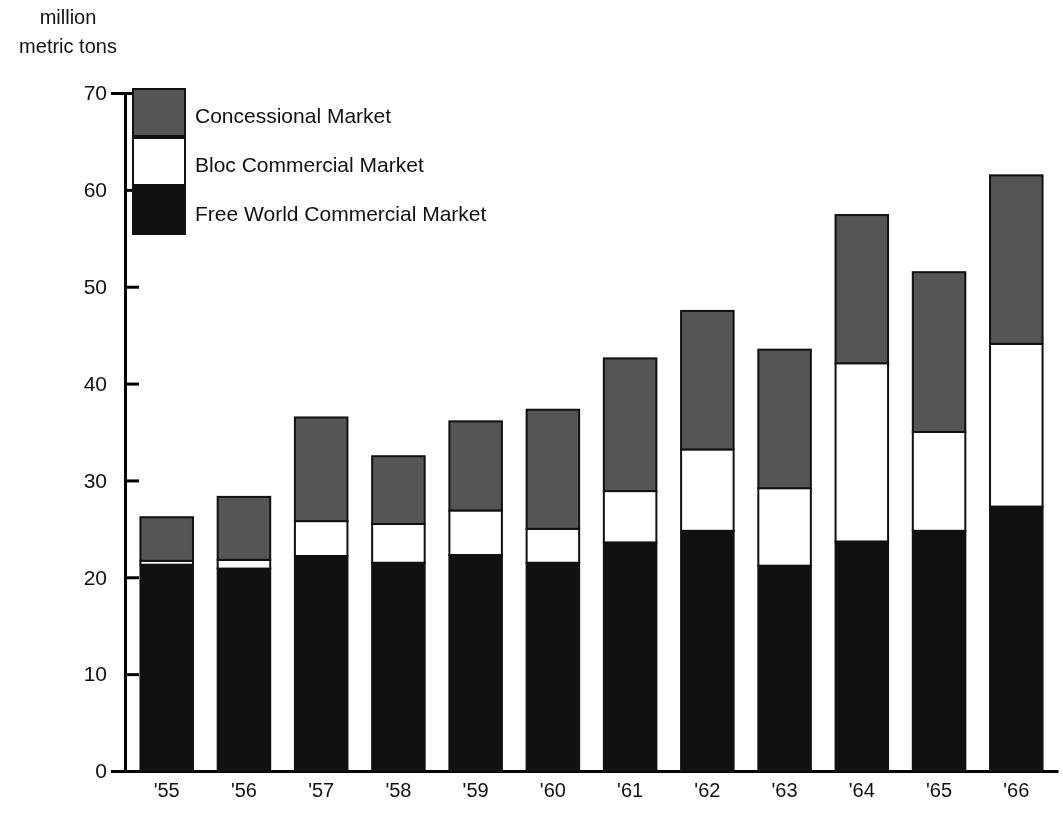  I want to click on x-tick-label: '64, so click(861, 790).